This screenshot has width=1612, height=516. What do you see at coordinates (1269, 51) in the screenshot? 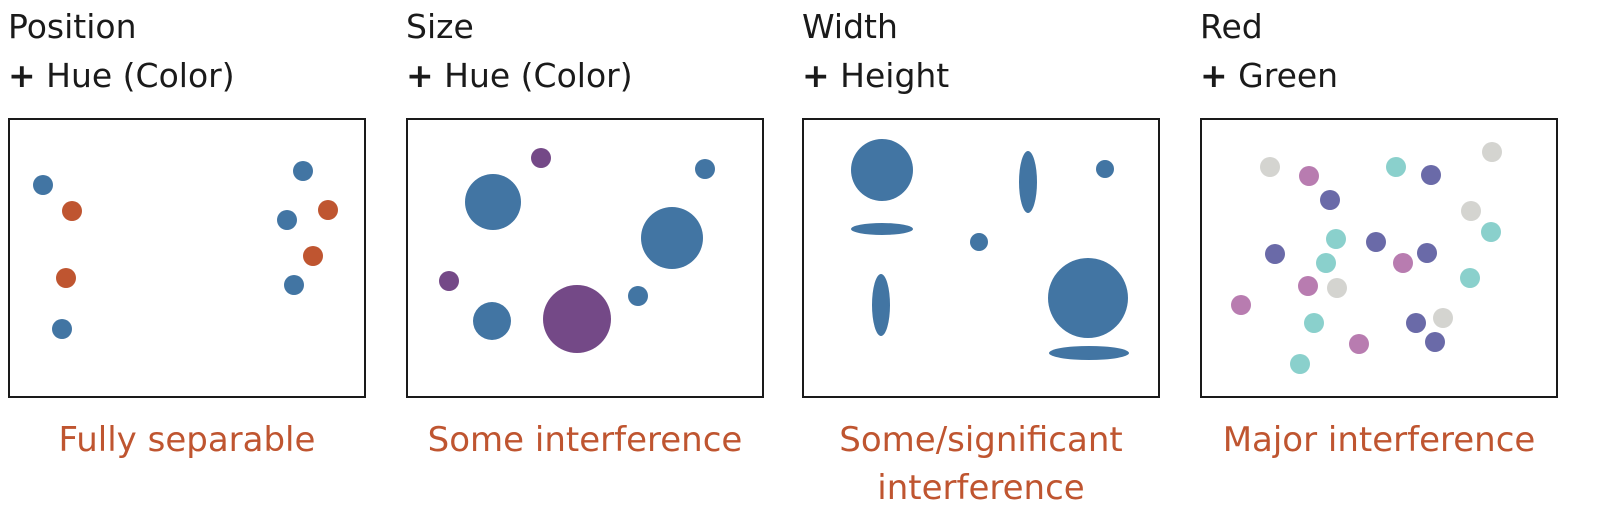
I see `panel-title: Red + Green` at bounding box center [1269, 51].